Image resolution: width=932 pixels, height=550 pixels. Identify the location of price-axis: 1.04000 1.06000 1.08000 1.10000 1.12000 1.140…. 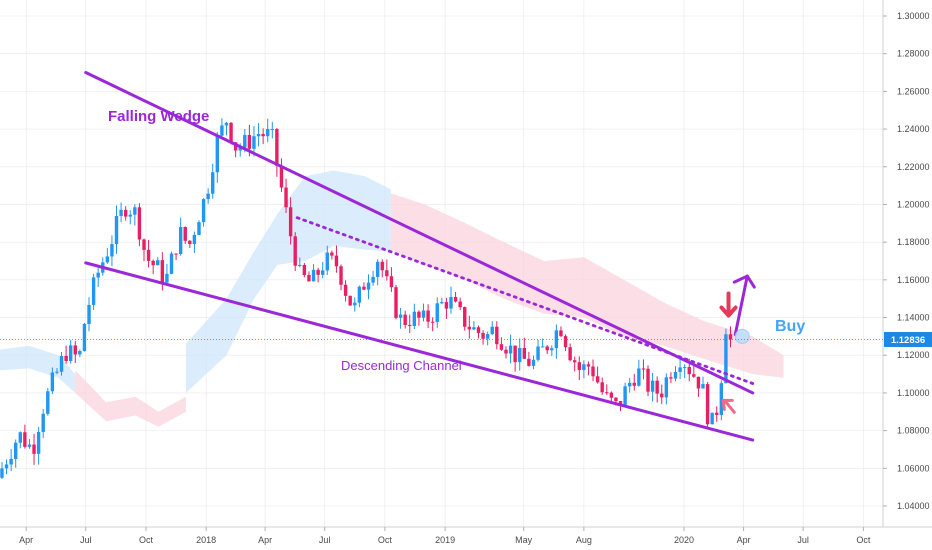
(906, 261).